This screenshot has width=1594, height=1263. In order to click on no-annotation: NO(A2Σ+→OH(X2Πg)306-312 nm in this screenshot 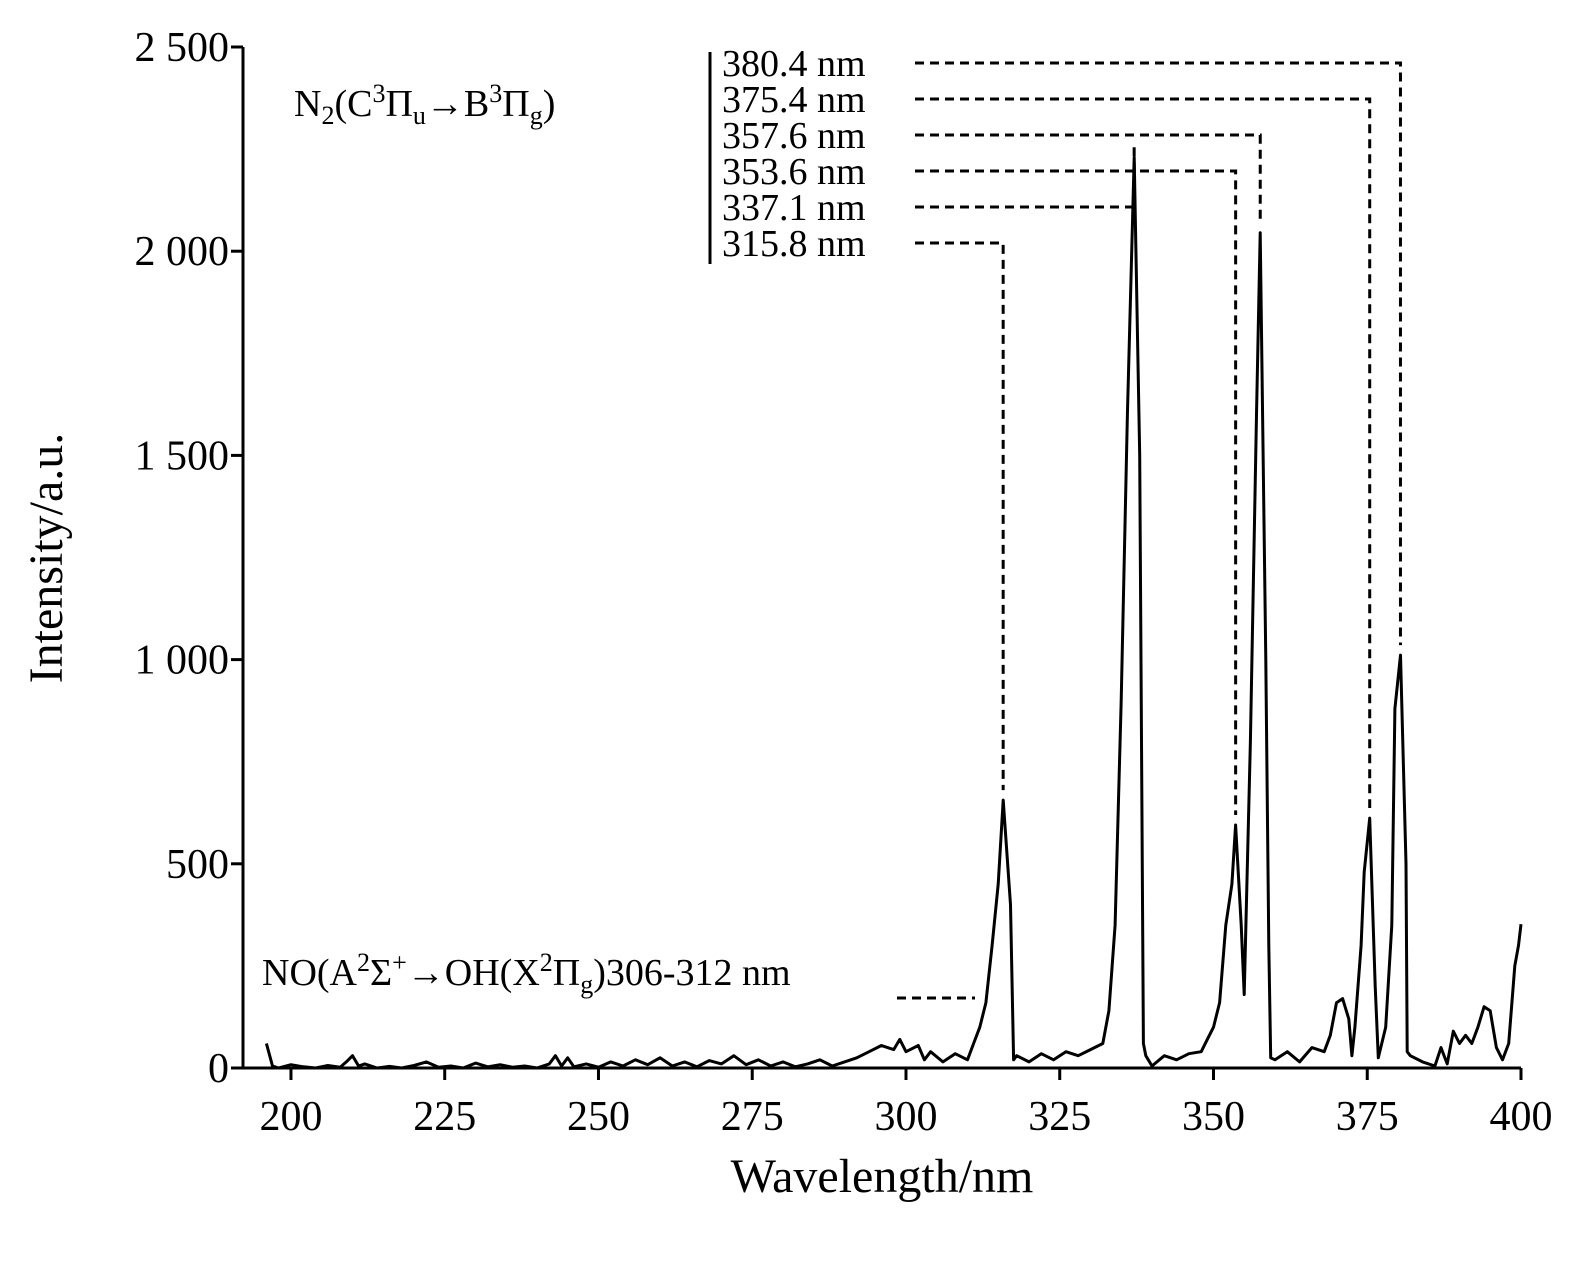, I will do `click(526, 973)`.